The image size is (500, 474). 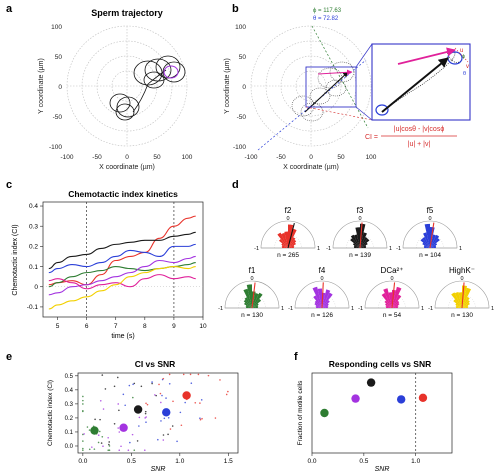 What do you see at coordinates (364, 113) in the screenshot?
I see `zoom-connector-b` at bounding box center [364, 113].